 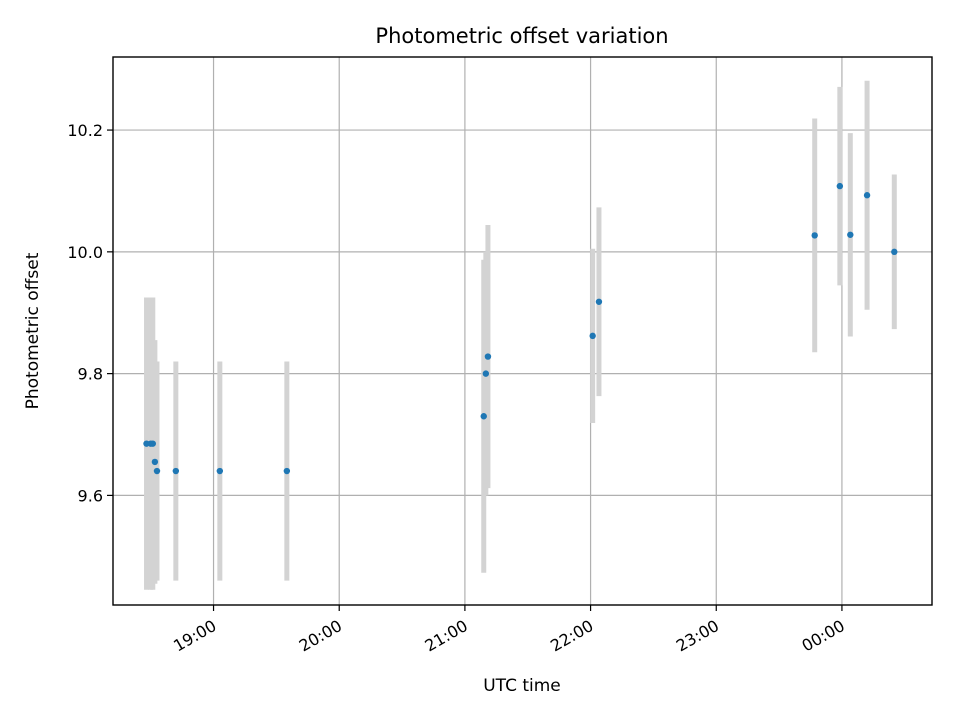 I want to click on chart-title: Photometric offset variation, so click(x=521, y=36).